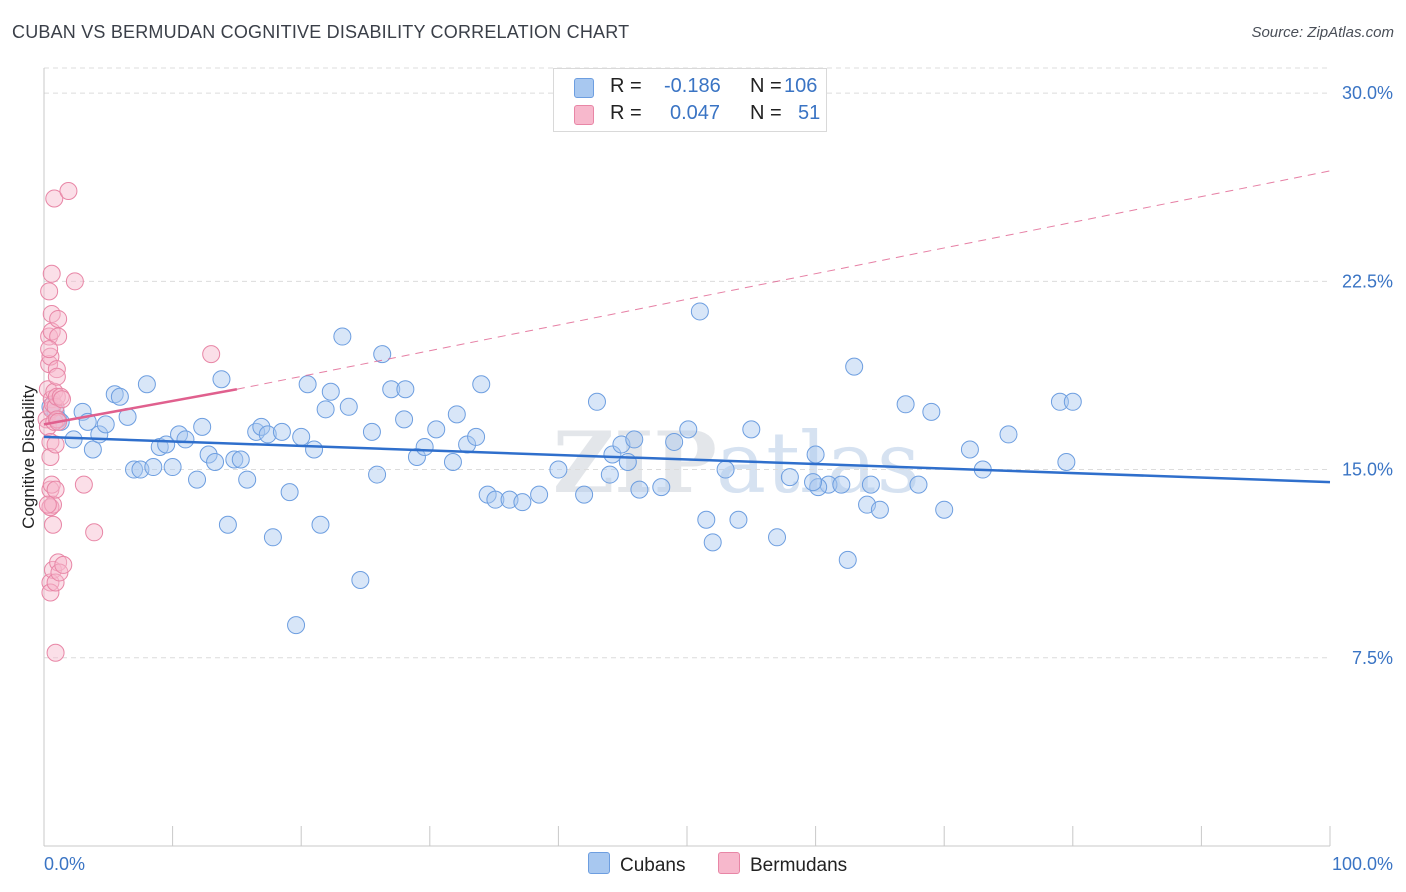 This screenshot has height=892, width=1406. What do you see at coordinates (64, 864) in the screenshot?
I see `x-tick-label: 0.0%` at bounding box center [64, 864].